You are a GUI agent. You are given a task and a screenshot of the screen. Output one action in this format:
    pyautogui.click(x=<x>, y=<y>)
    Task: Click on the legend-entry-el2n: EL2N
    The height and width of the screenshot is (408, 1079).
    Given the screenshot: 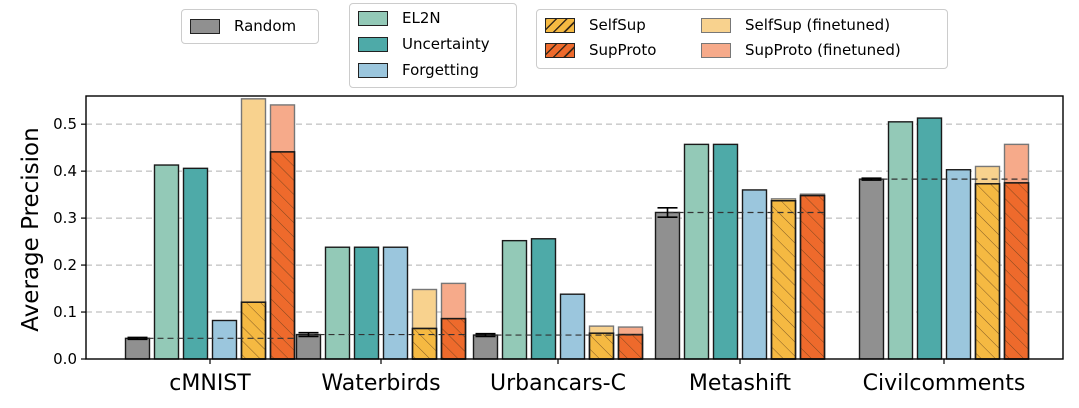 What is the action you would take?
    pyautogui.click(x=399, y=18)
    